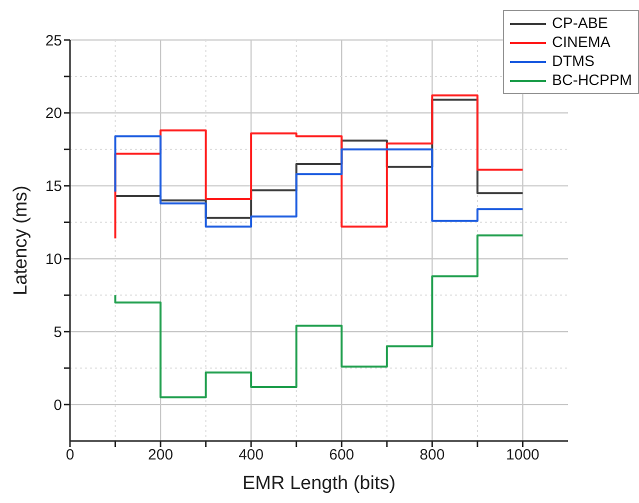 The image size is (639, 503). What do you see at coordinates (319, 483) in the screenshot?
I see `x-axis-title: EMR Length (bits)` at bounding box center [319, 483].